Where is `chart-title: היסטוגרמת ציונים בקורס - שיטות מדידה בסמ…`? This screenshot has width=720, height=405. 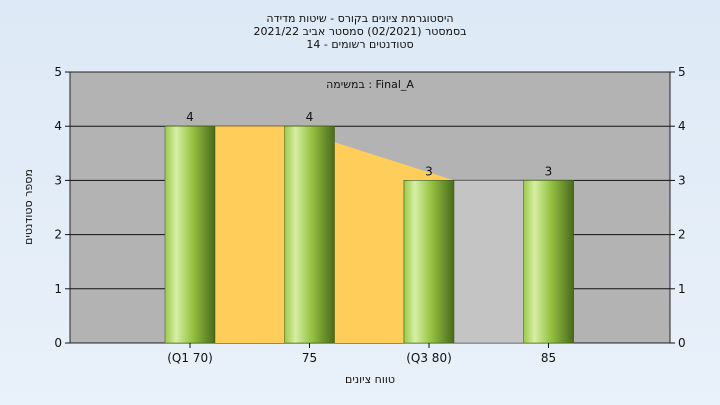
chart-title: היסטוגרמת ציונים בקורס - שיטות מדידה בסמ… is located at coordinates (359, 31).